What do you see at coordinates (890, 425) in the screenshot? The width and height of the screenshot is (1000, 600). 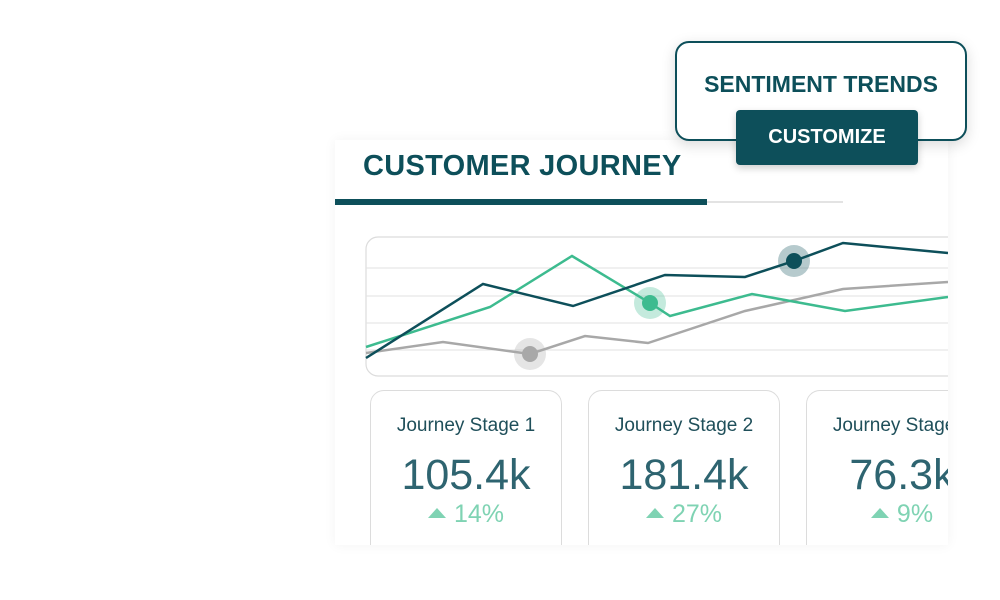 I see `stage-label: Journey Stage 3` at bounding box center [890, 425].